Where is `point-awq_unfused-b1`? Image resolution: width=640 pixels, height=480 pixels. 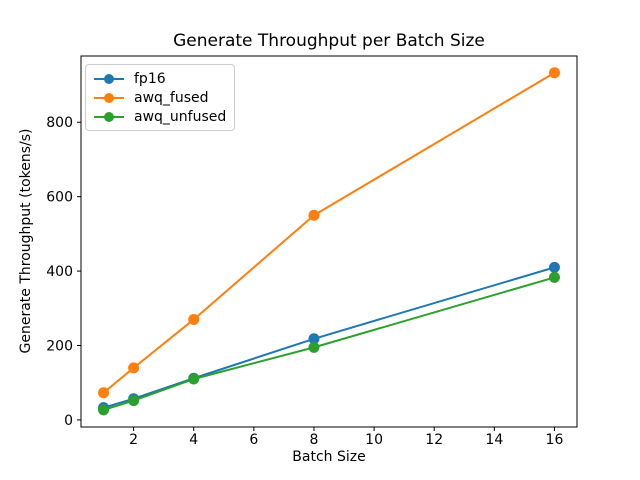
point-awq_unfused-b1 is located at coordinates (104, 410).